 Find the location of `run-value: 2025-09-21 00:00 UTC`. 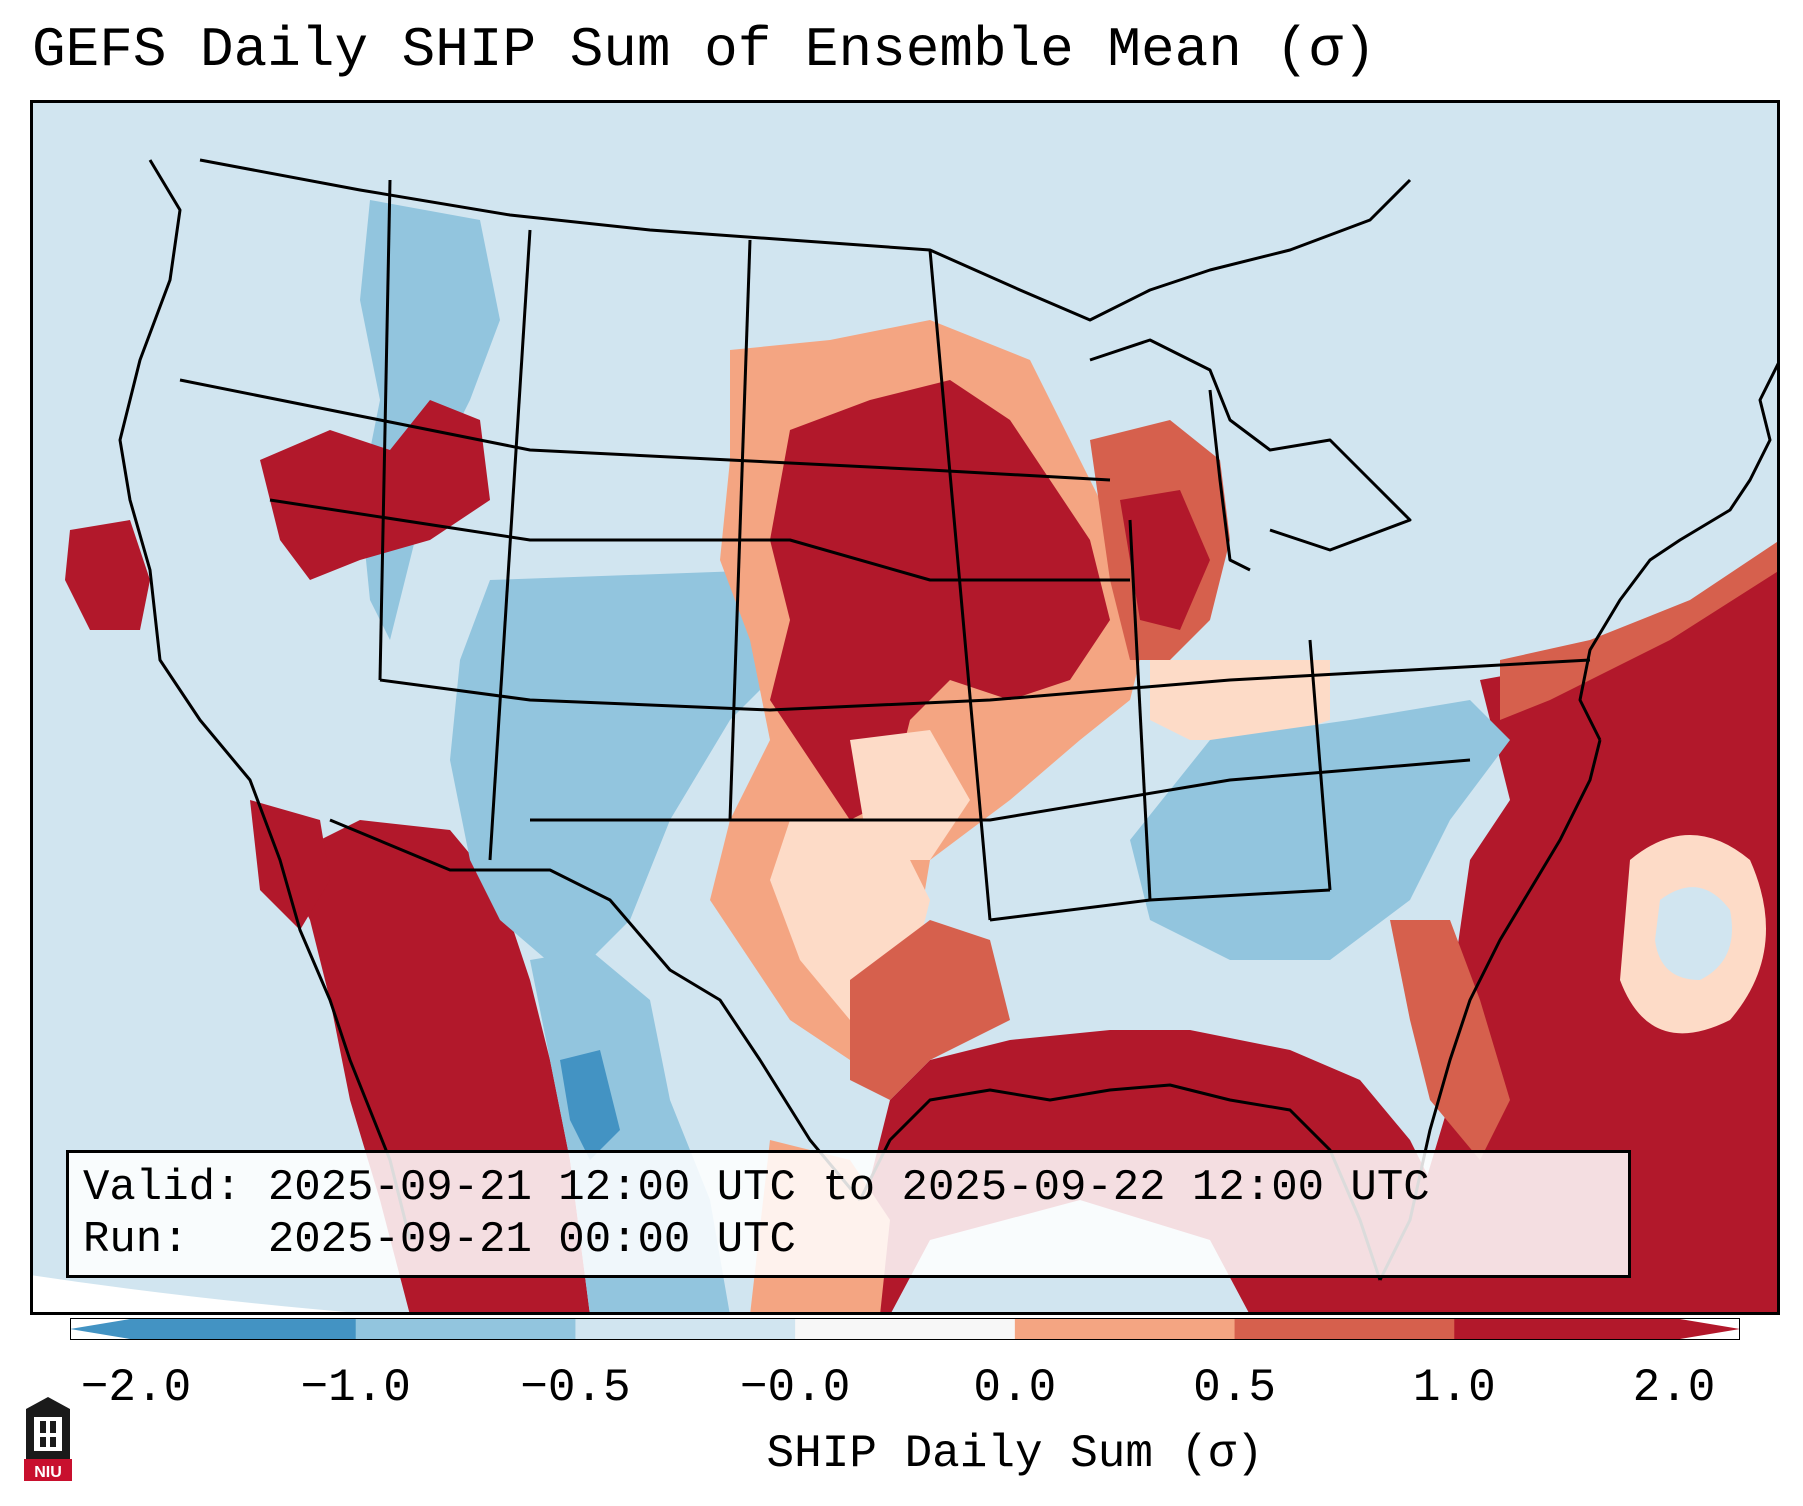

run-value: 2025-09-21 00:00 UTC is located at coordinates (531, 1240).